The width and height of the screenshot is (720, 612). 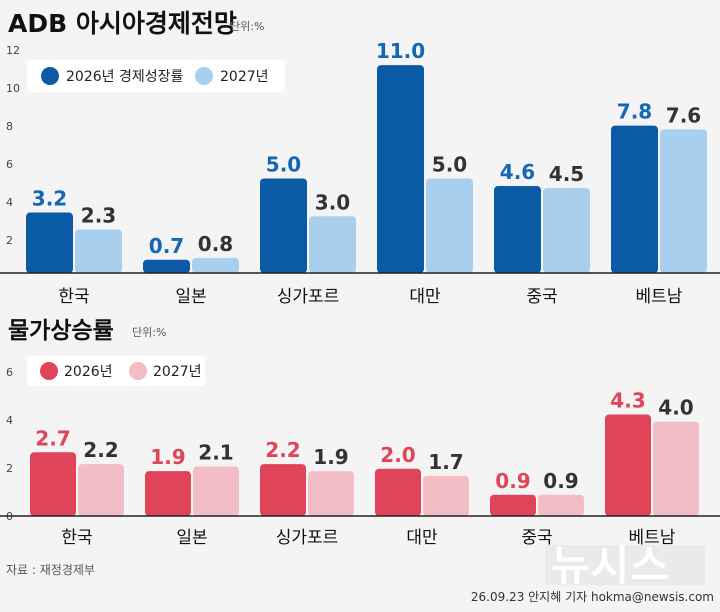 What do you see at coordinates (9, 126) in the screenshot?
I see `gdp-y-tick: 8` at bounding box center [9, 126].